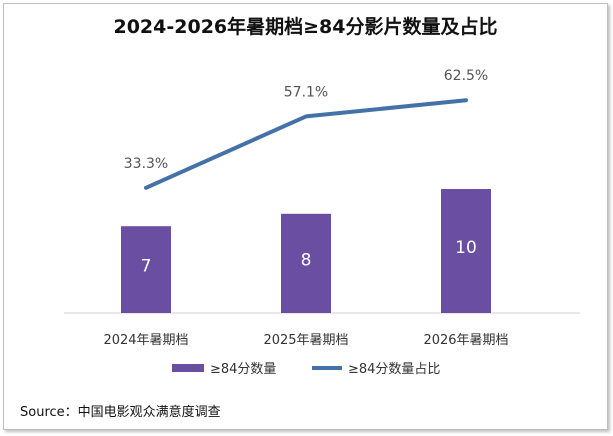  I want to click on line-value-label-2: 57.1%, so click(306, 92).